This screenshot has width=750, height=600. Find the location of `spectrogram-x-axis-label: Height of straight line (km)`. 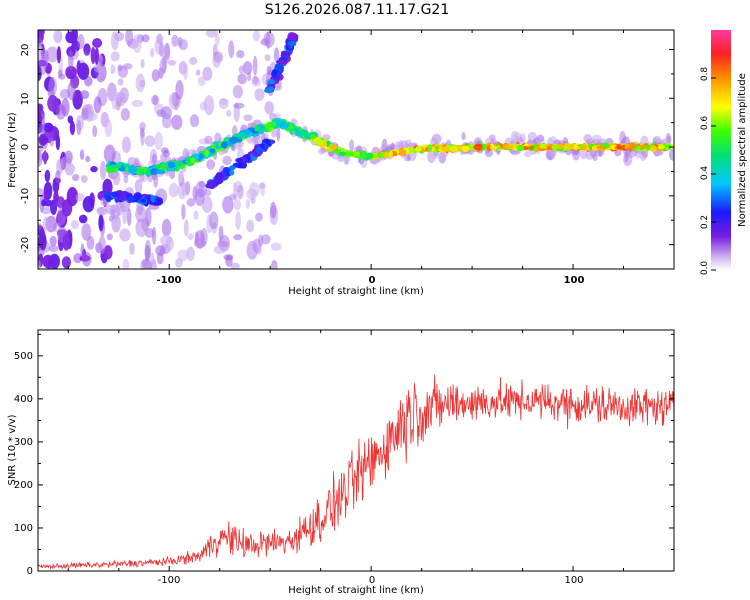

spectrogram-x-axis-label: Height of straight line (km) is located at coordinates (356, 291).